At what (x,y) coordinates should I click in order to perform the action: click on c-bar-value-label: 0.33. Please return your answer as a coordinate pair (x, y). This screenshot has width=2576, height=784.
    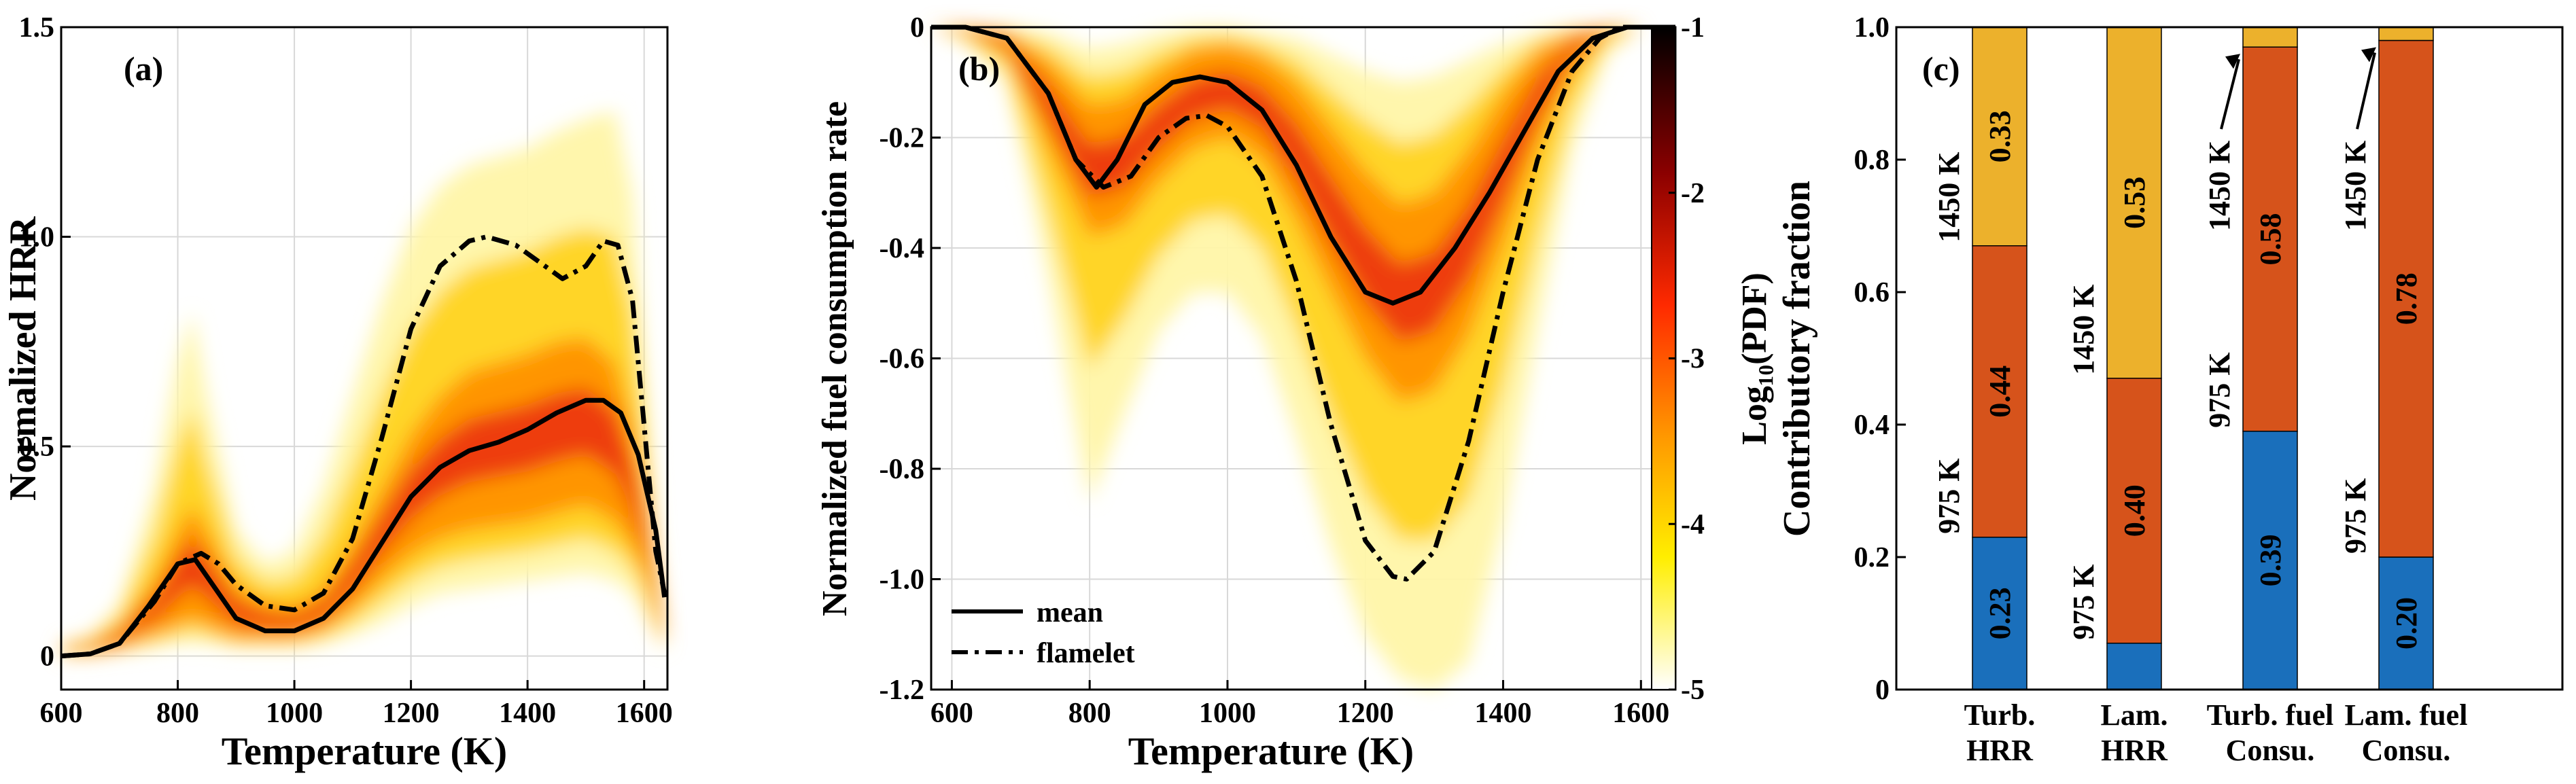
    Looking at the image, I should click on (2000, 136).